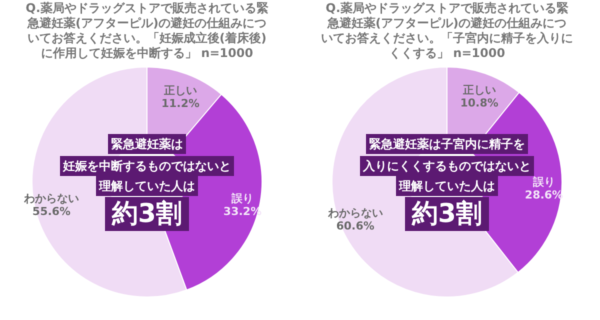  Describe the element at coordinates (355, 226) in the screenshot. I see `data-label: 60.6%` at that location.